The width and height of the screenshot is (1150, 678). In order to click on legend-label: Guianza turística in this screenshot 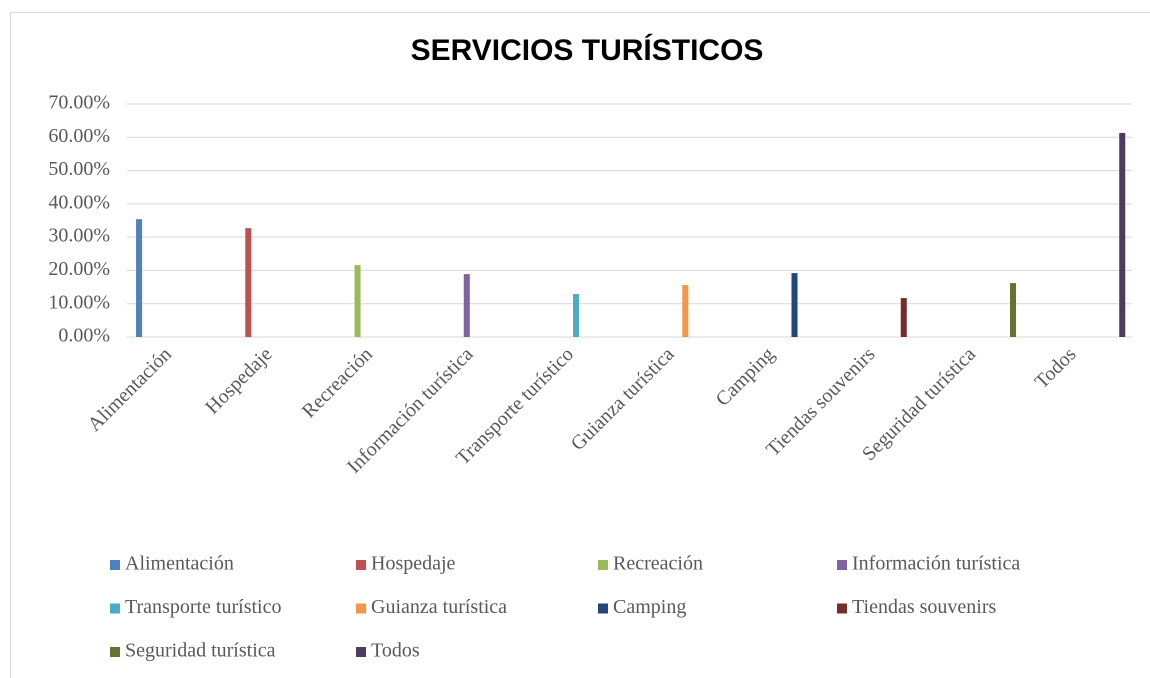, I will do `click(439, 607)`.